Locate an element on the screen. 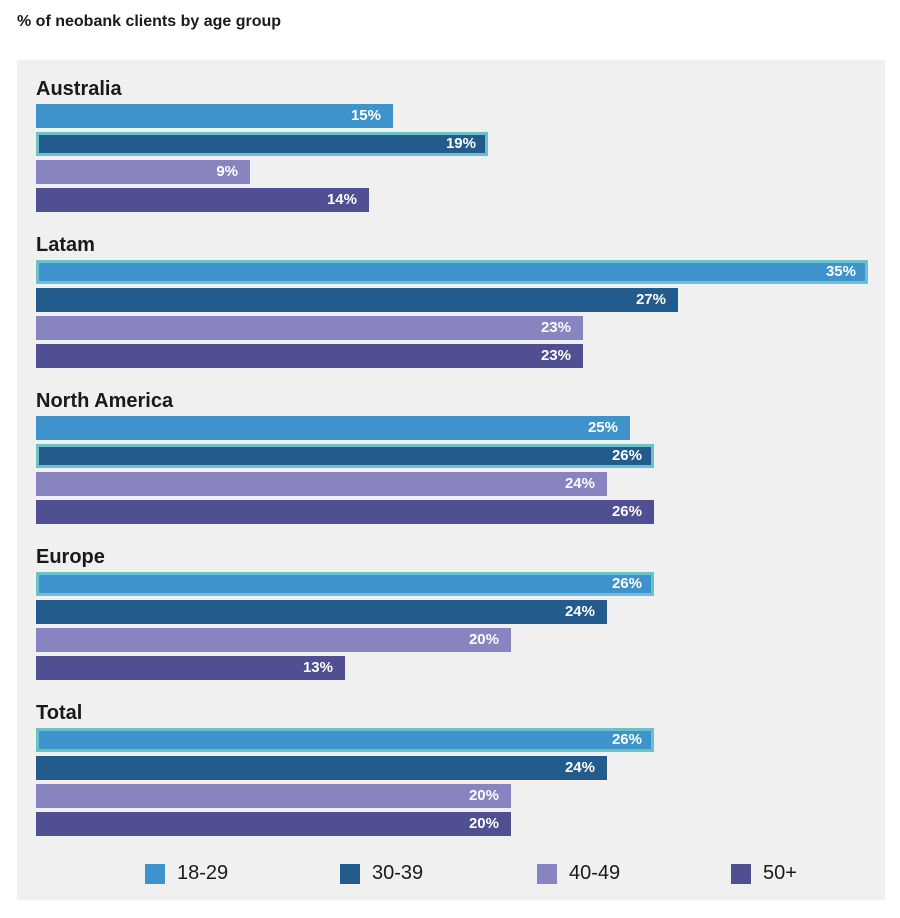 This screenshot has height=918, width=900. bar-north-america-40-49: 24% is located at coordinates (321, 484).